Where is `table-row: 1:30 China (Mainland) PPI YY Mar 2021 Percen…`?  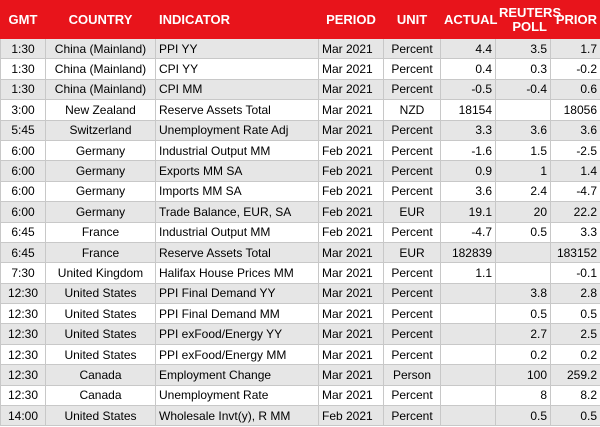
table-row: 1:30 China (Mainland) PPI YY Mar 2021 Percen… is located at coordinates (300, 48).